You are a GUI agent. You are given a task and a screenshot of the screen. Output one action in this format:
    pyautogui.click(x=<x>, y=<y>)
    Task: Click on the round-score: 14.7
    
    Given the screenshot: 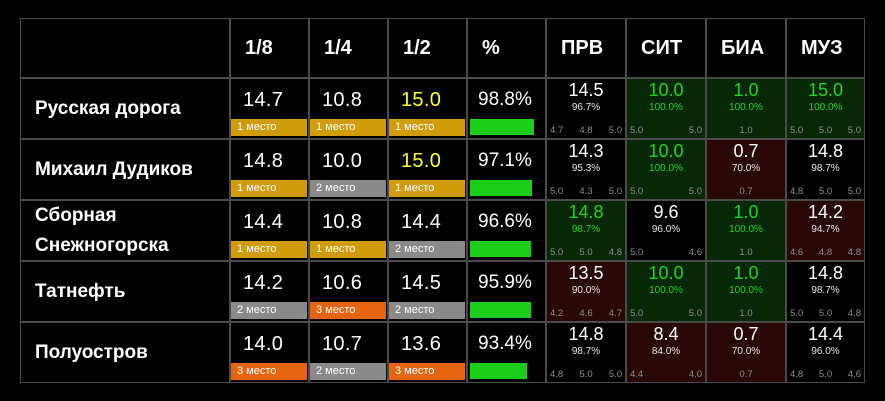 What is the action you would take?
    pyautogui.click(x=263, y=100)
    